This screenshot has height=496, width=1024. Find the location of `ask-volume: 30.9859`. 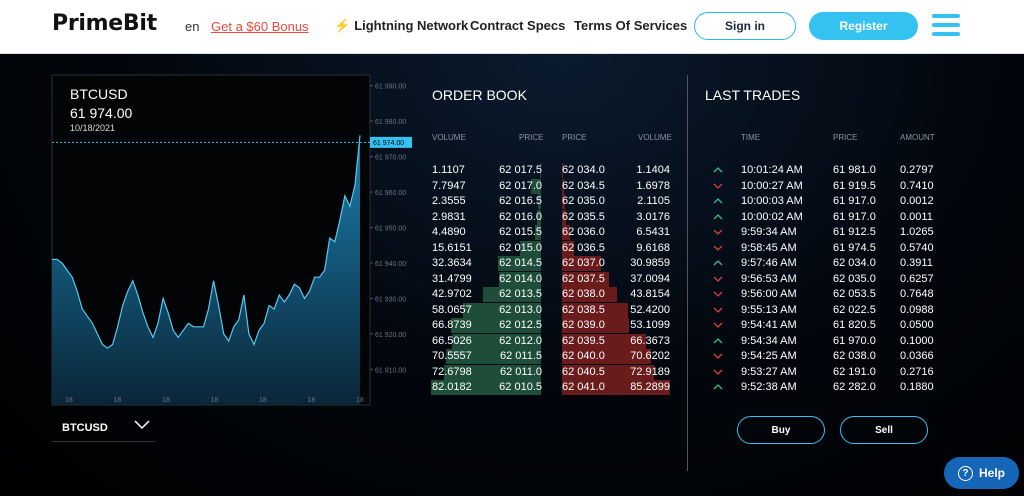

ask-volume: 30.9859 is located at coordinates (650, 263).